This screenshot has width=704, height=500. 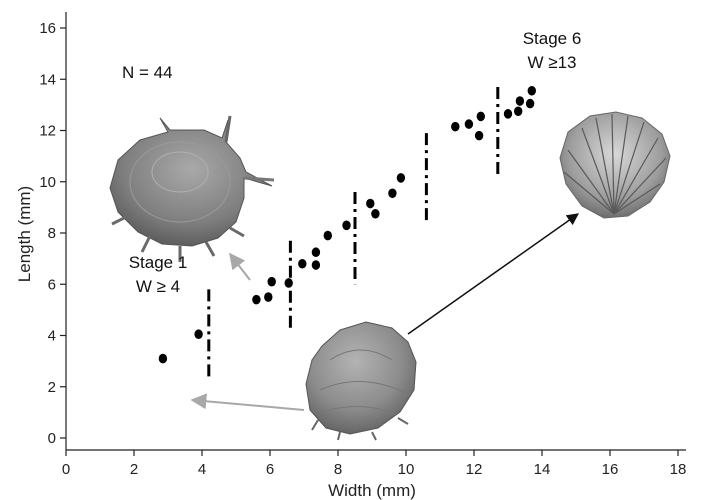 I want to click on y-tick-label: 10, so click(x=47, y=182).